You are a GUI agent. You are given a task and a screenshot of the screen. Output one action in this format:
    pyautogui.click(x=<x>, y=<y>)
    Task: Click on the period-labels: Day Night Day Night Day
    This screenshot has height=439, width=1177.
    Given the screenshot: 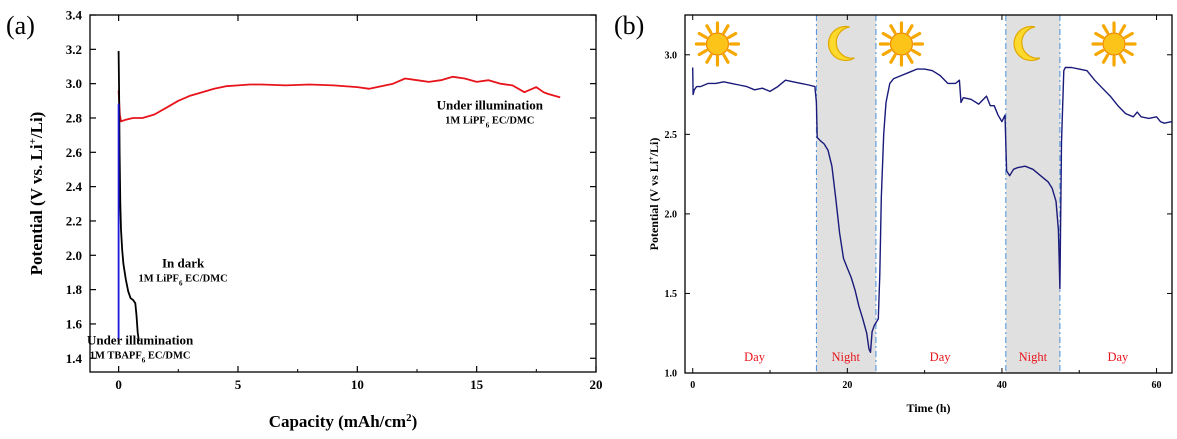 What is the action you would take?
    pyautogui.click(x=936, y=357)
    